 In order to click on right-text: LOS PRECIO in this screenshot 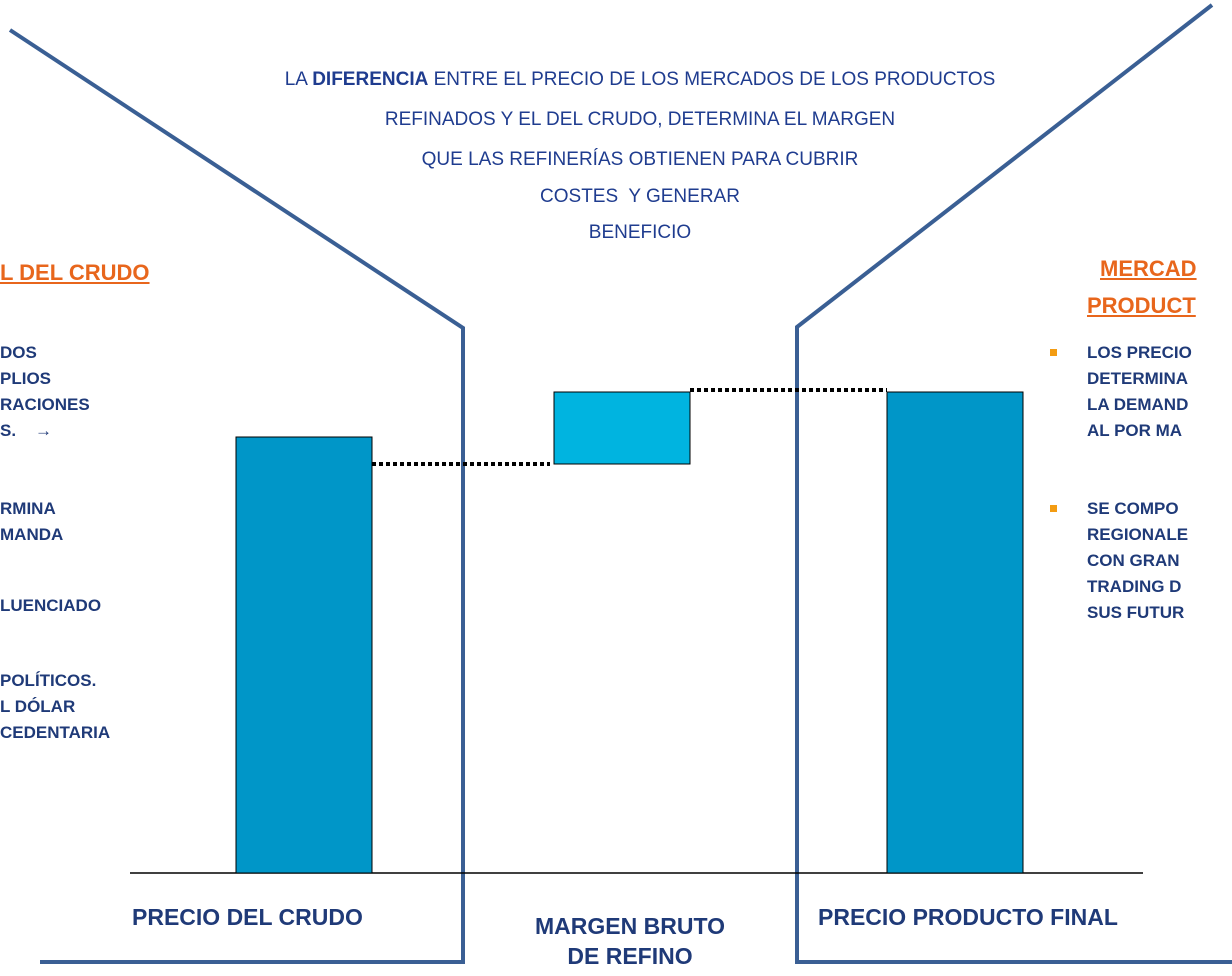, I will do `click(1139, 352)`.